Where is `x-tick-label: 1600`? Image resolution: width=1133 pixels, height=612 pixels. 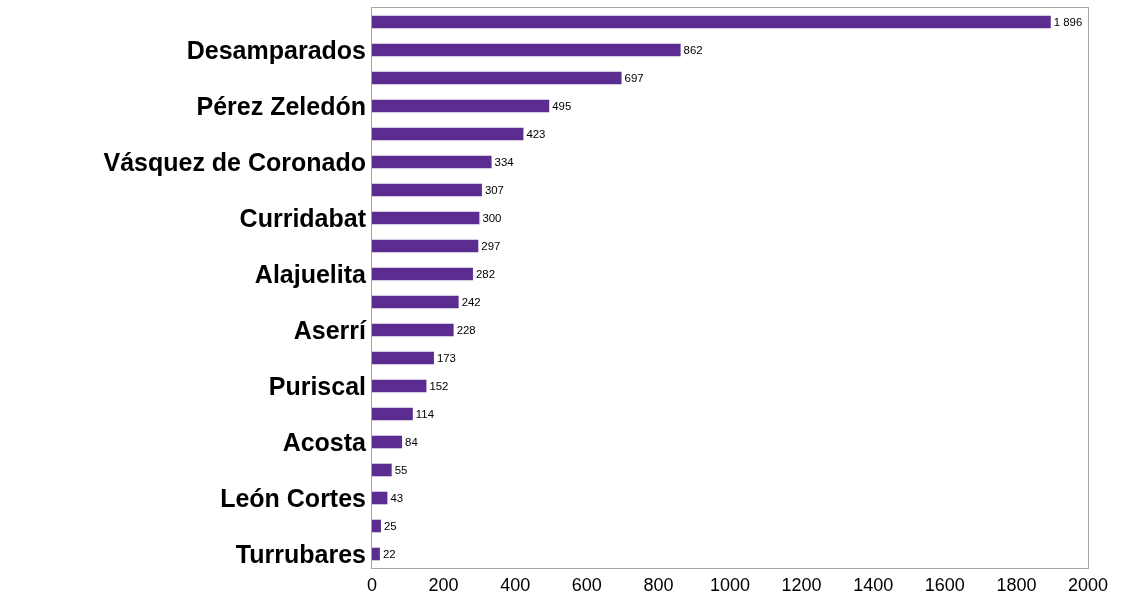 x-tick-label: 1600 is located at coordinates (944, 584).